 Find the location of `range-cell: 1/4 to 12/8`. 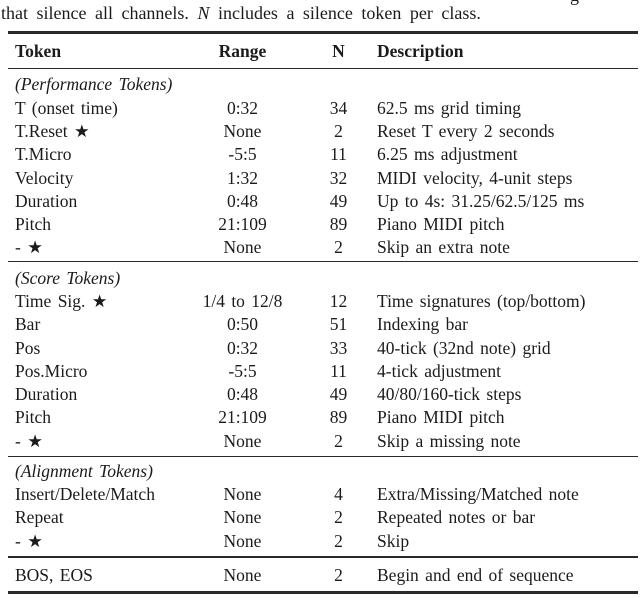

range-cell: 1/4 to 12/8 is located at coordinates (242, 300).